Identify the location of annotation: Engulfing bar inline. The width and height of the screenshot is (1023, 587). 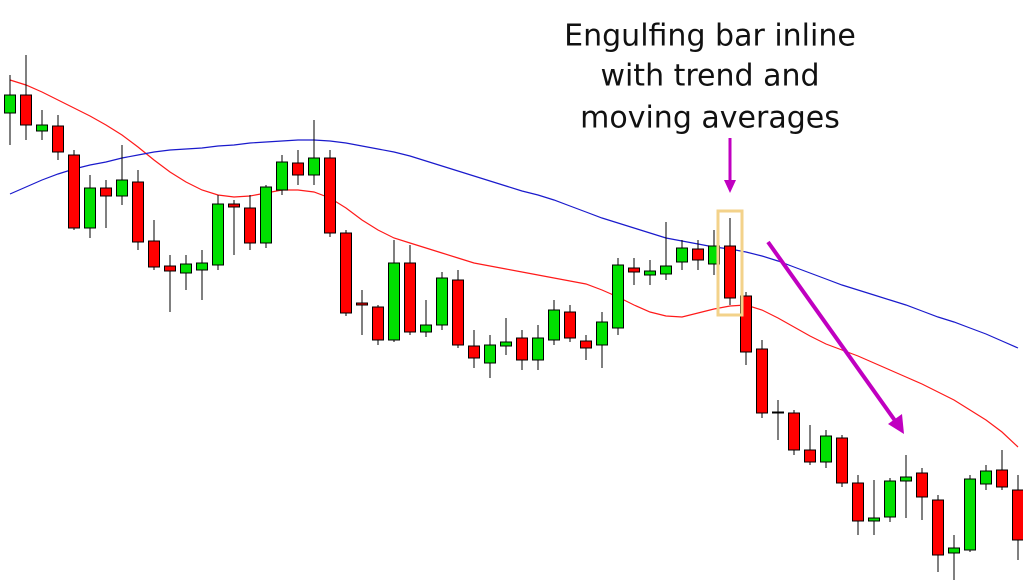
(710, 36).